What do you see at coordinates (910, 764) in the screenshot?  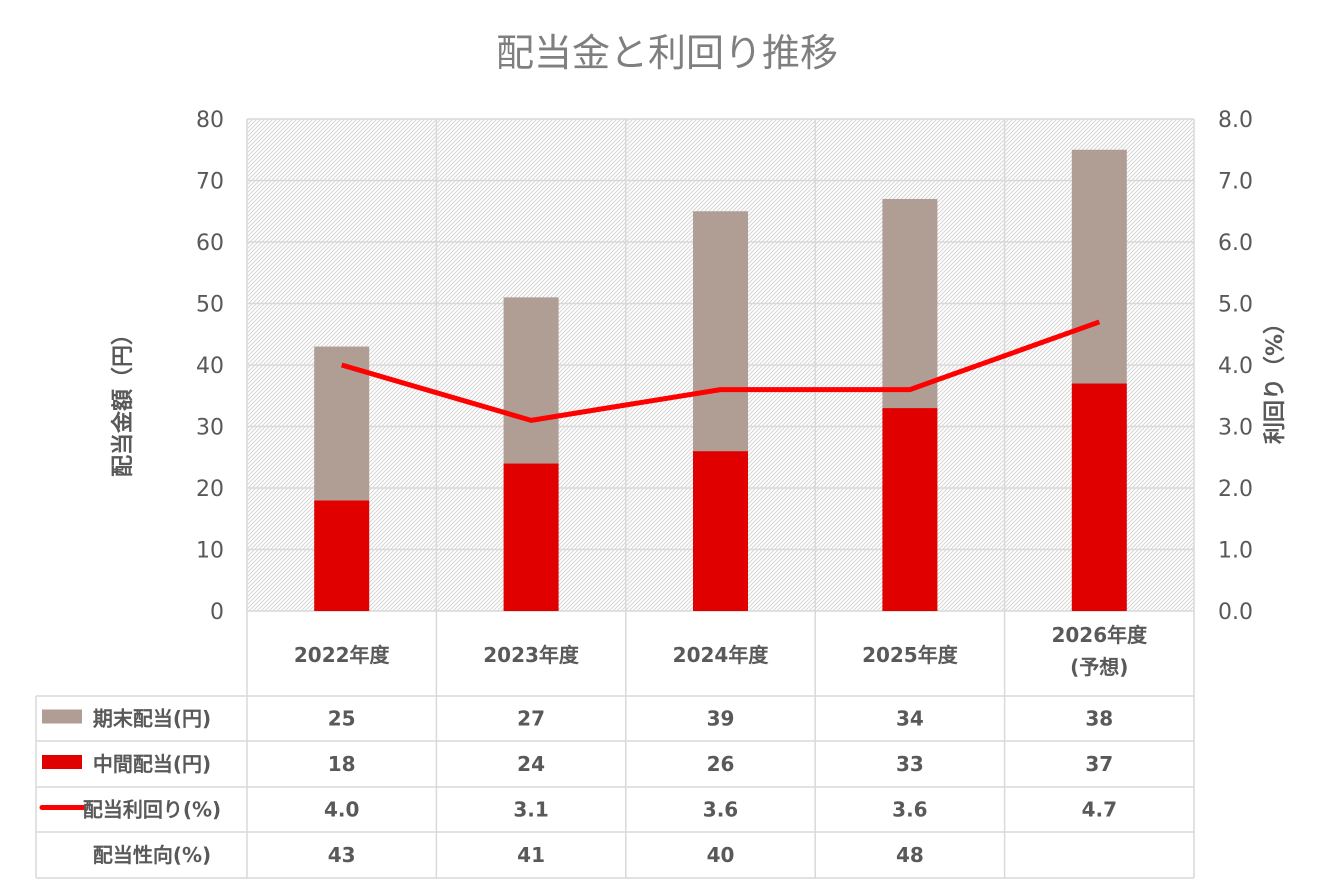 I see `table-cell: 33` at bounding box center [910, 764].